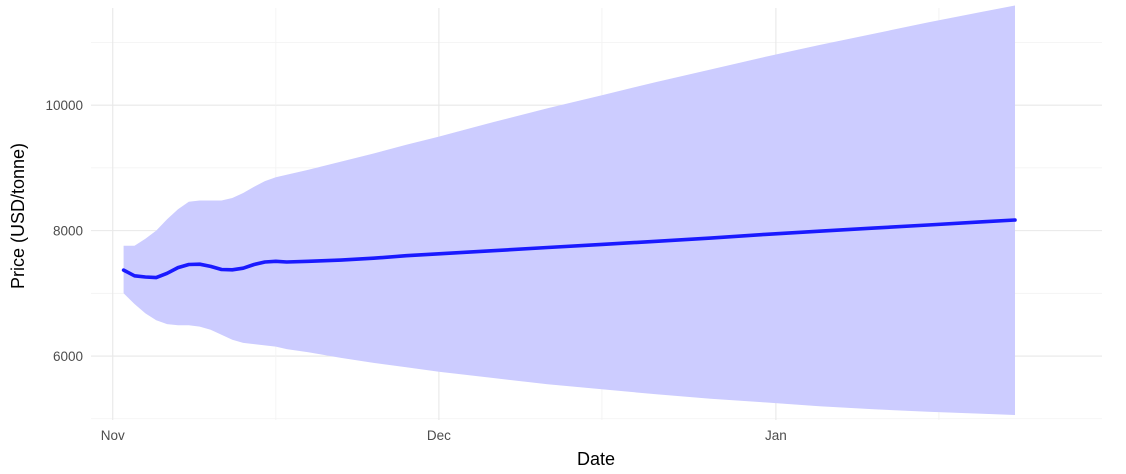  I want to click on y-tick-label: 10000, so click(64, 105).